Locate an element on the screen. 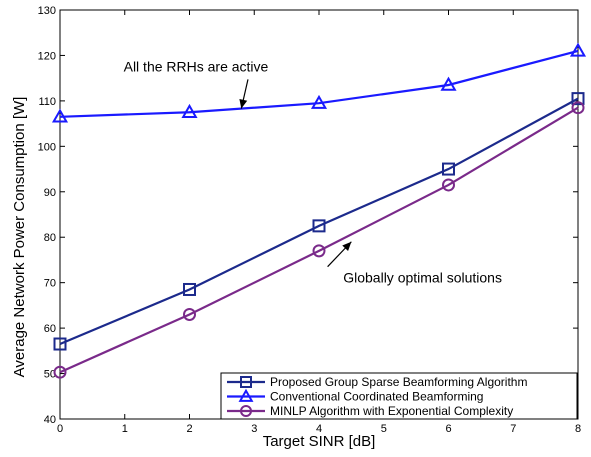  annotation-1: Globally optimal solutions is located at coordinates (414, 263).